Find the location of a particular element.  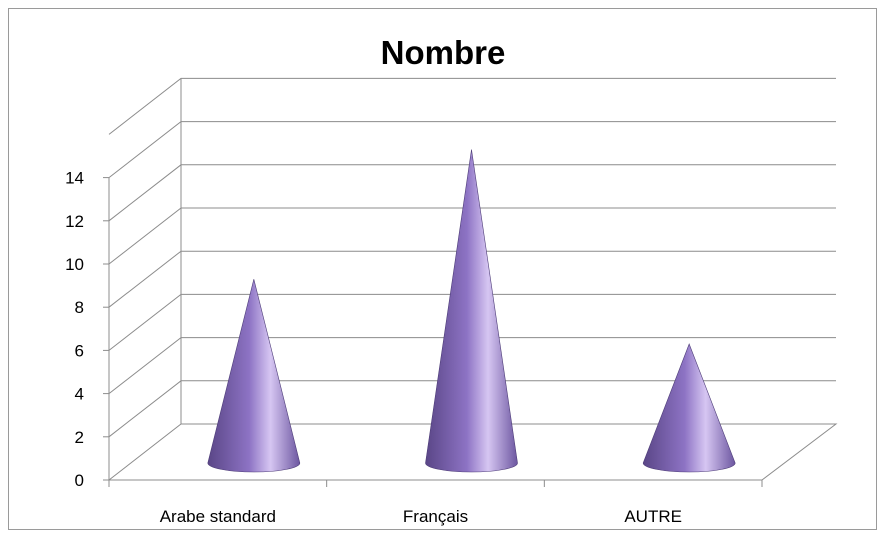

x-category-label: Arabe standard is located at coordinates (218, 516).